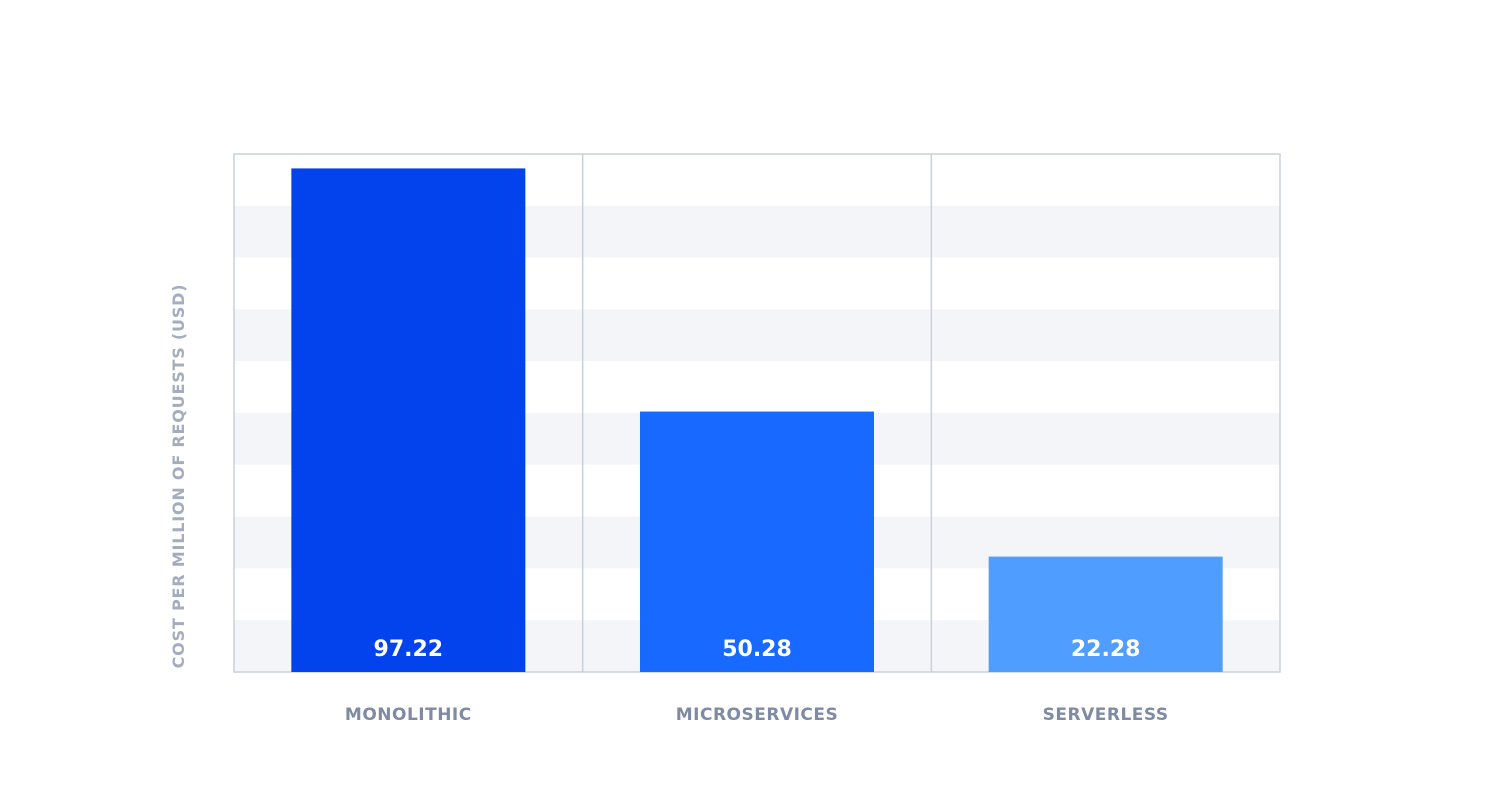  What do you see at coordinates (1106, 649) in the screenshot?
I see `bar-value-label: 22.28` at bounding box center [1106, 649].